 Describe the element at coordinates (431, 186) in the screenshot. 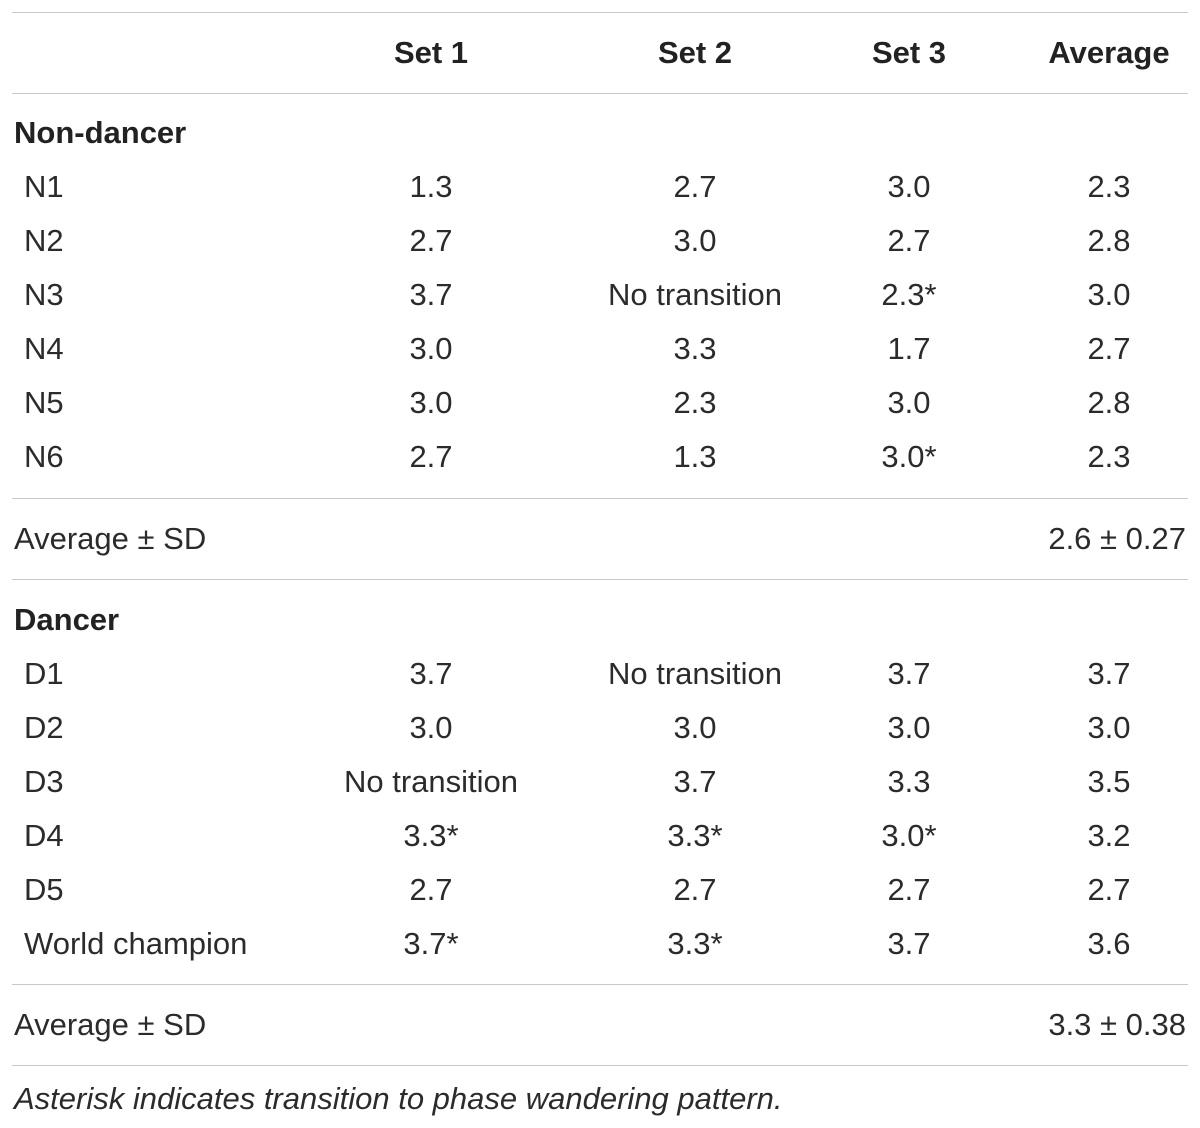

I see `cell-set-1: 1.3` at that location.